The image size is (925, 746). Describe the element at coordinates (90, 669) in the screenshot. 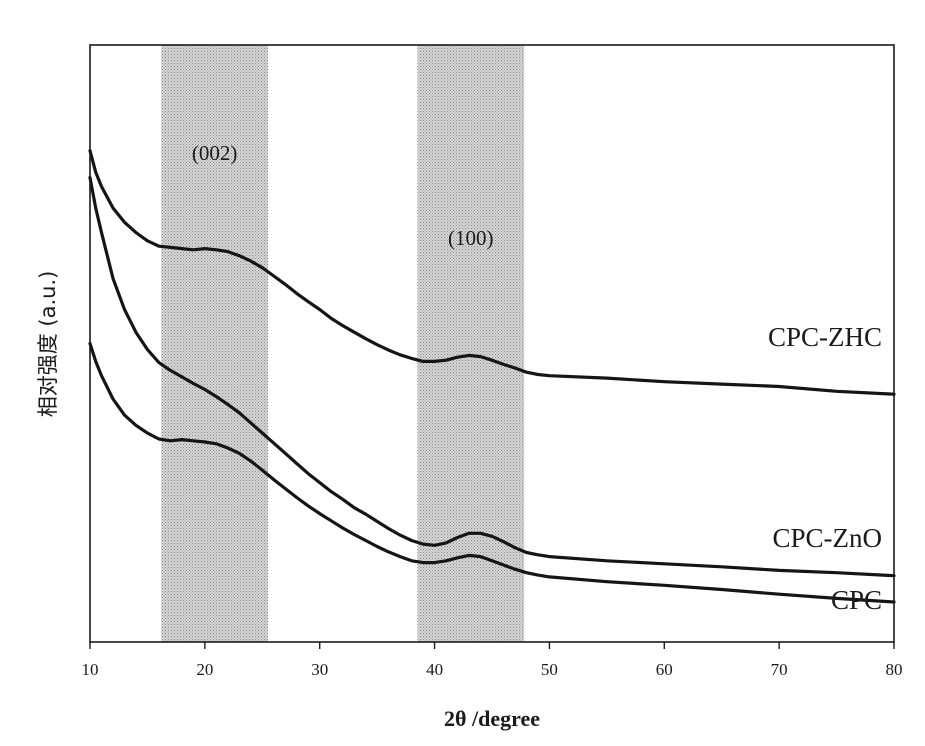

I see `x-tick-label: 10` at that location.